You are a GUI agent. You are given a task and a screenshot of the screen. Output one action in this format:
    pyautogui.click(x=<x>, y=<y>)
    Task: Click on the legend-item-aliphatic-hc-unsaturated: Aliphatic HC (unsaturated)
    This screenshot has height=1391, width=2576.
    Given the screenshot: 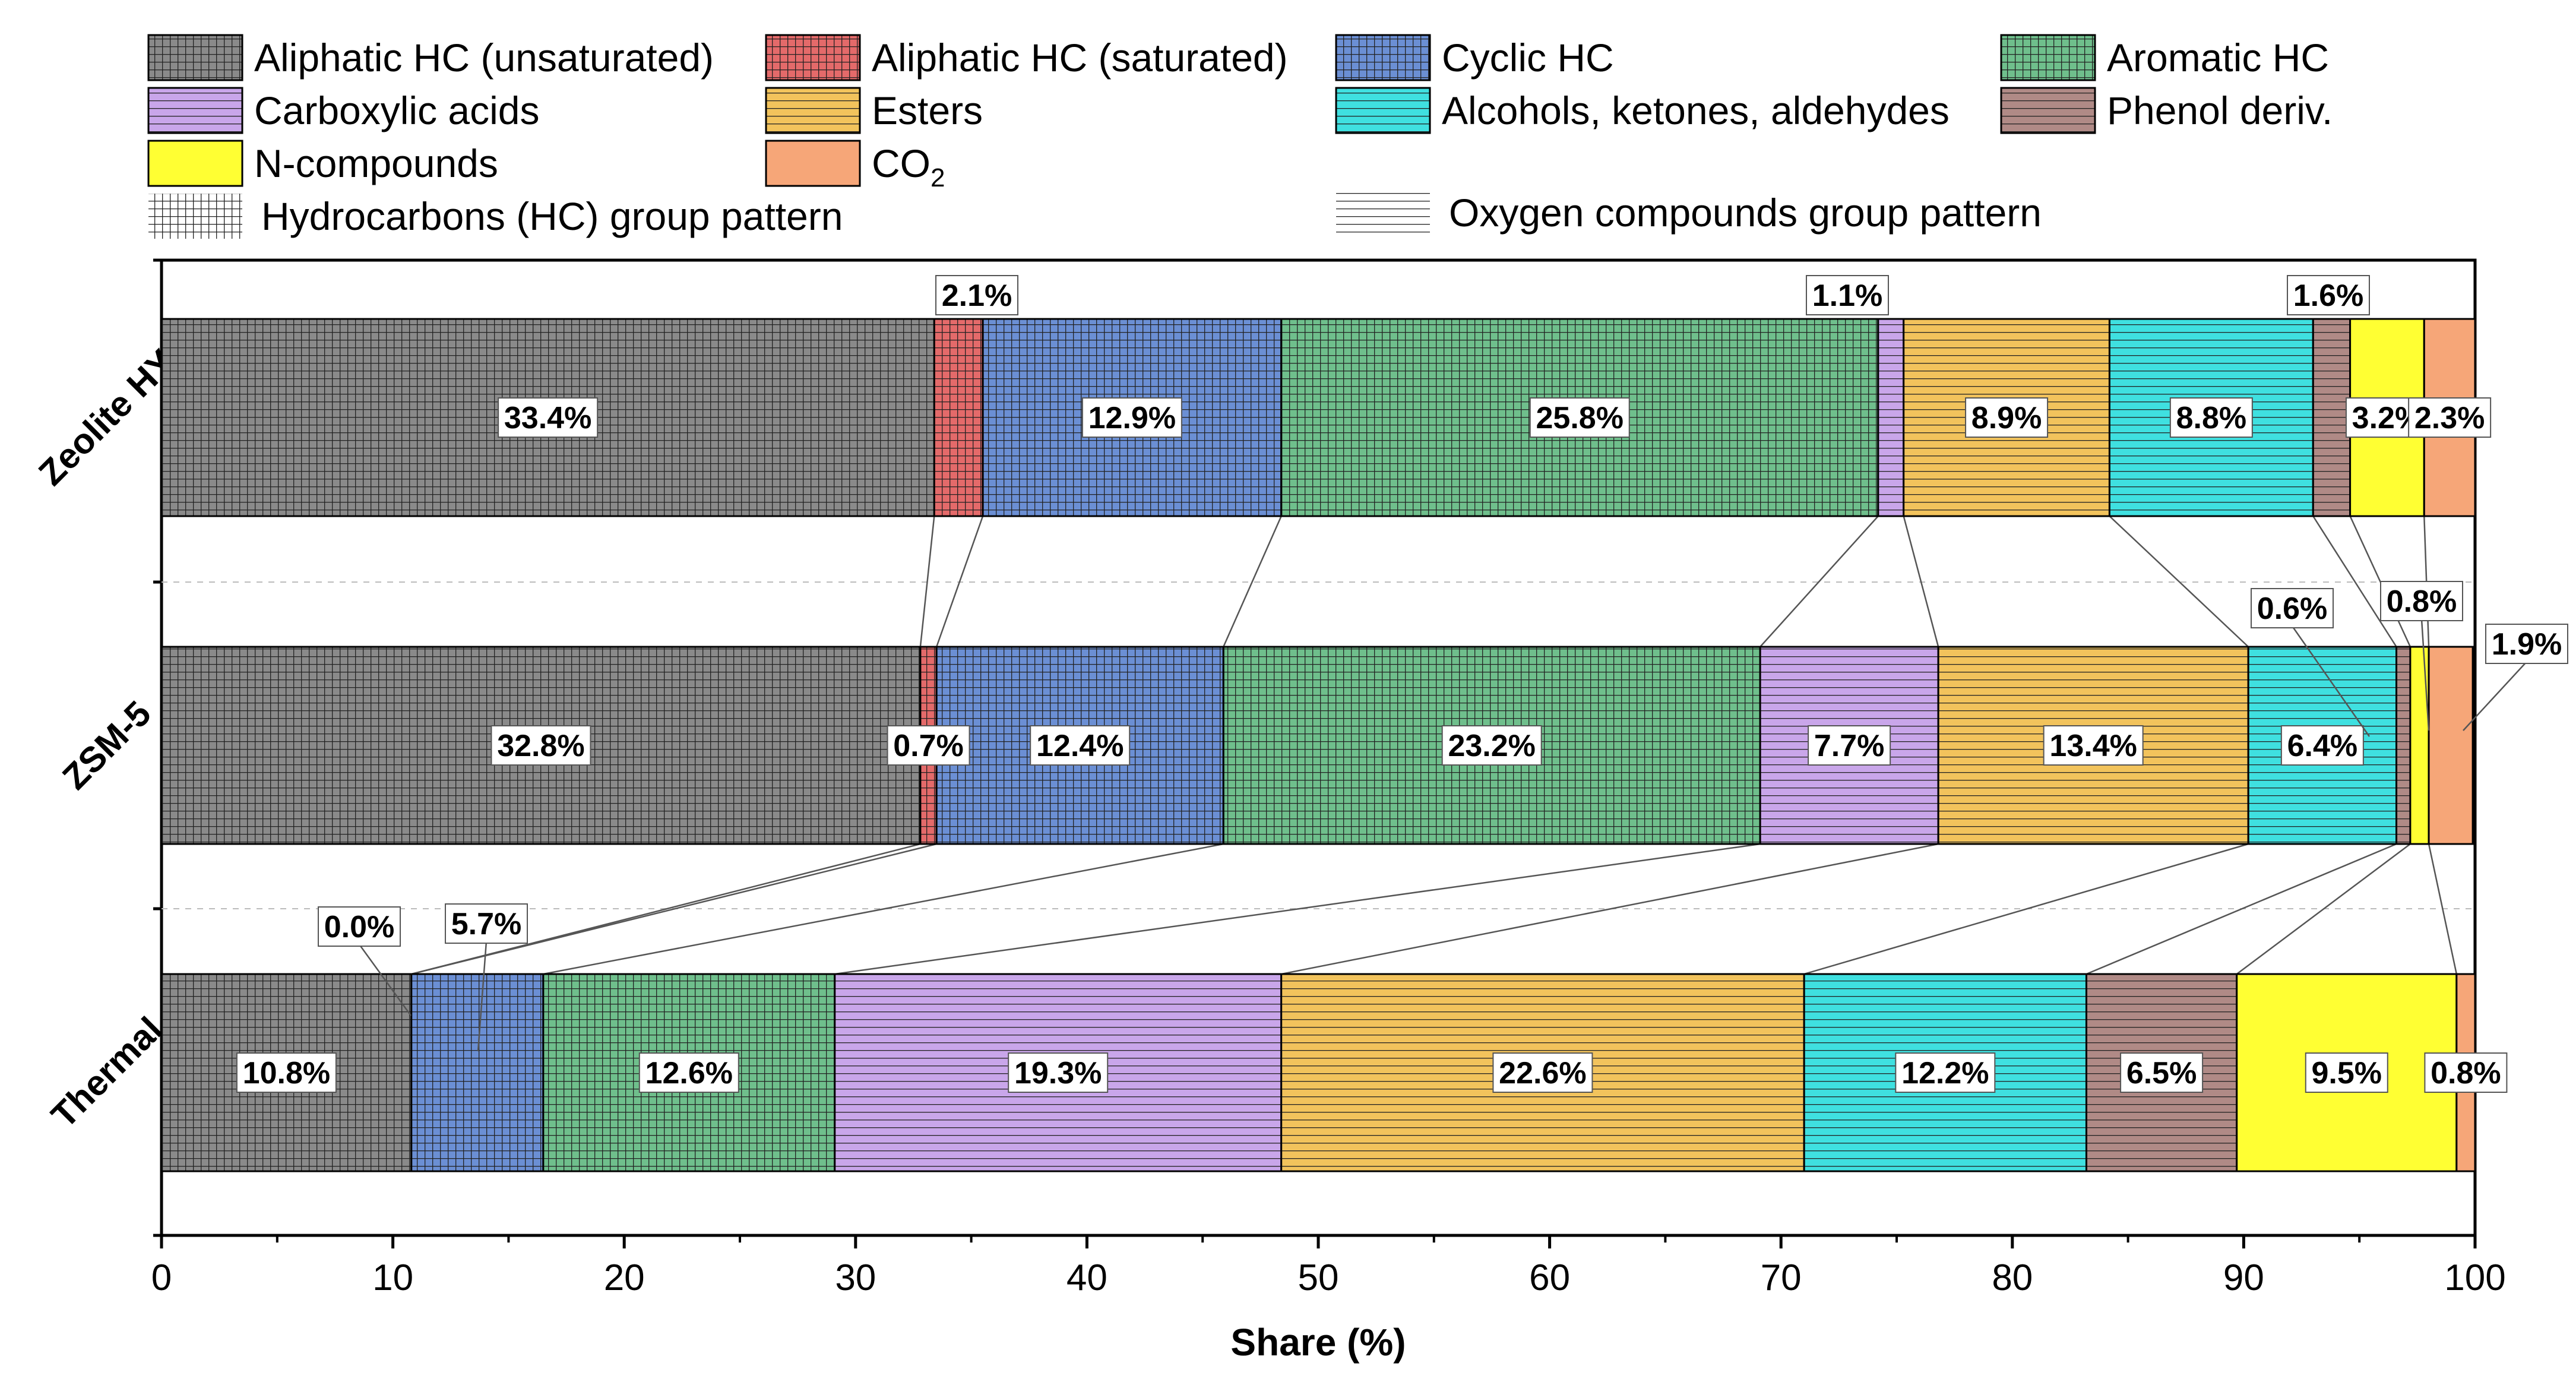 What is the action you would take?
    pyautogui.click(x=430, y=57)
    